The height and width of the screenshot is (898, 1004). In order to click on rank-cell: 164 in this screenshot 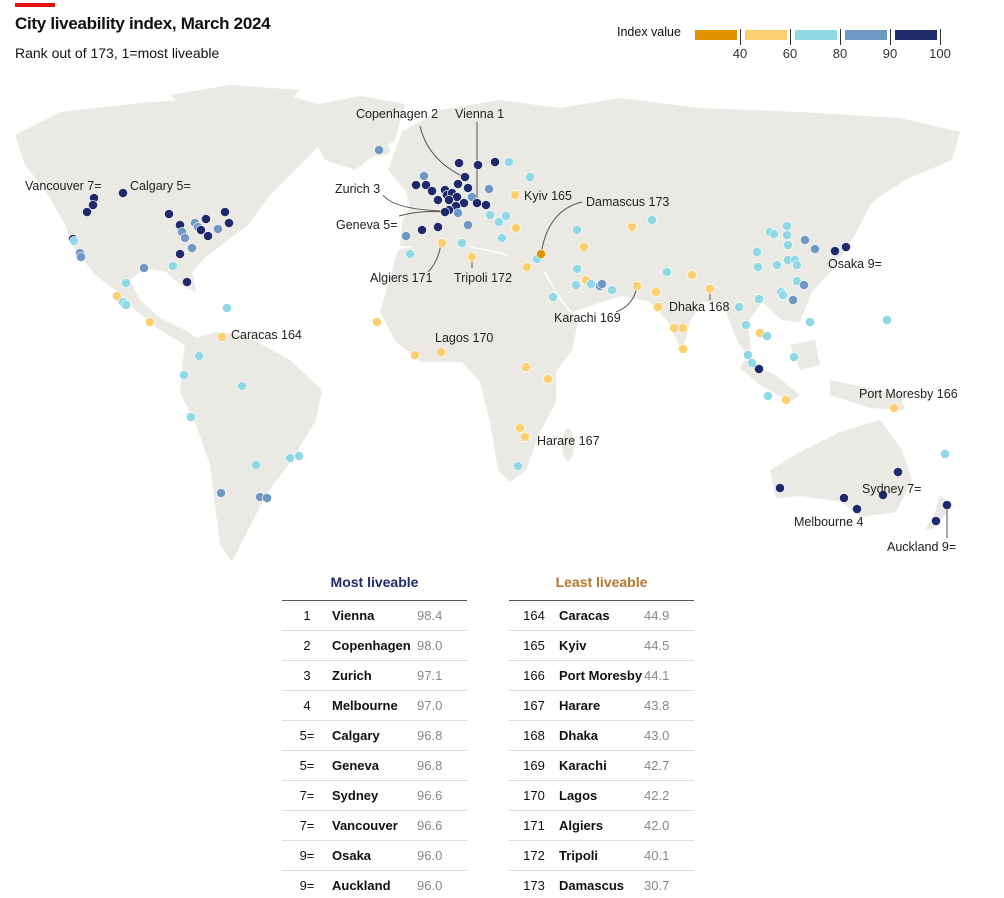, I will do `click(534, 615)`.